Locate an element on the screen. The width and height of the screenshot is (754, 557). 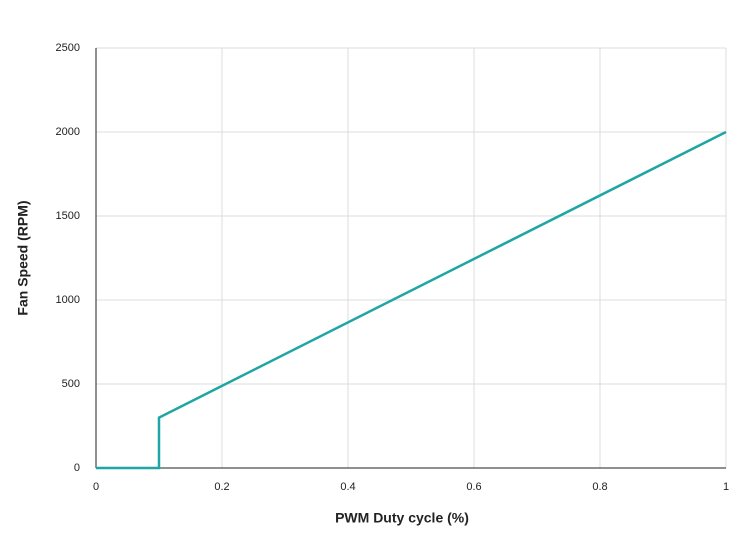
y-tick-label: 1000 is located at coordinates (68, 300).